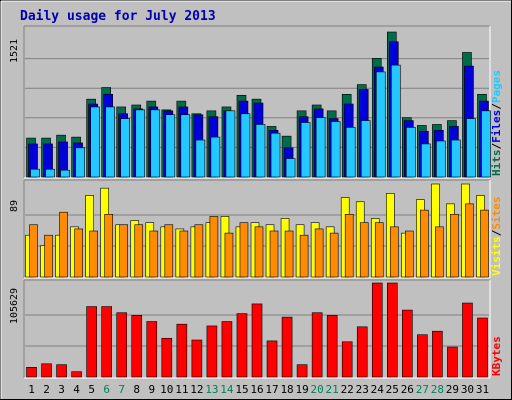  What do you see at coordinates (118, 16) in the screenshot?
I see `chart-title: Daily usage for July 2013` at bounding box center [118, 16].